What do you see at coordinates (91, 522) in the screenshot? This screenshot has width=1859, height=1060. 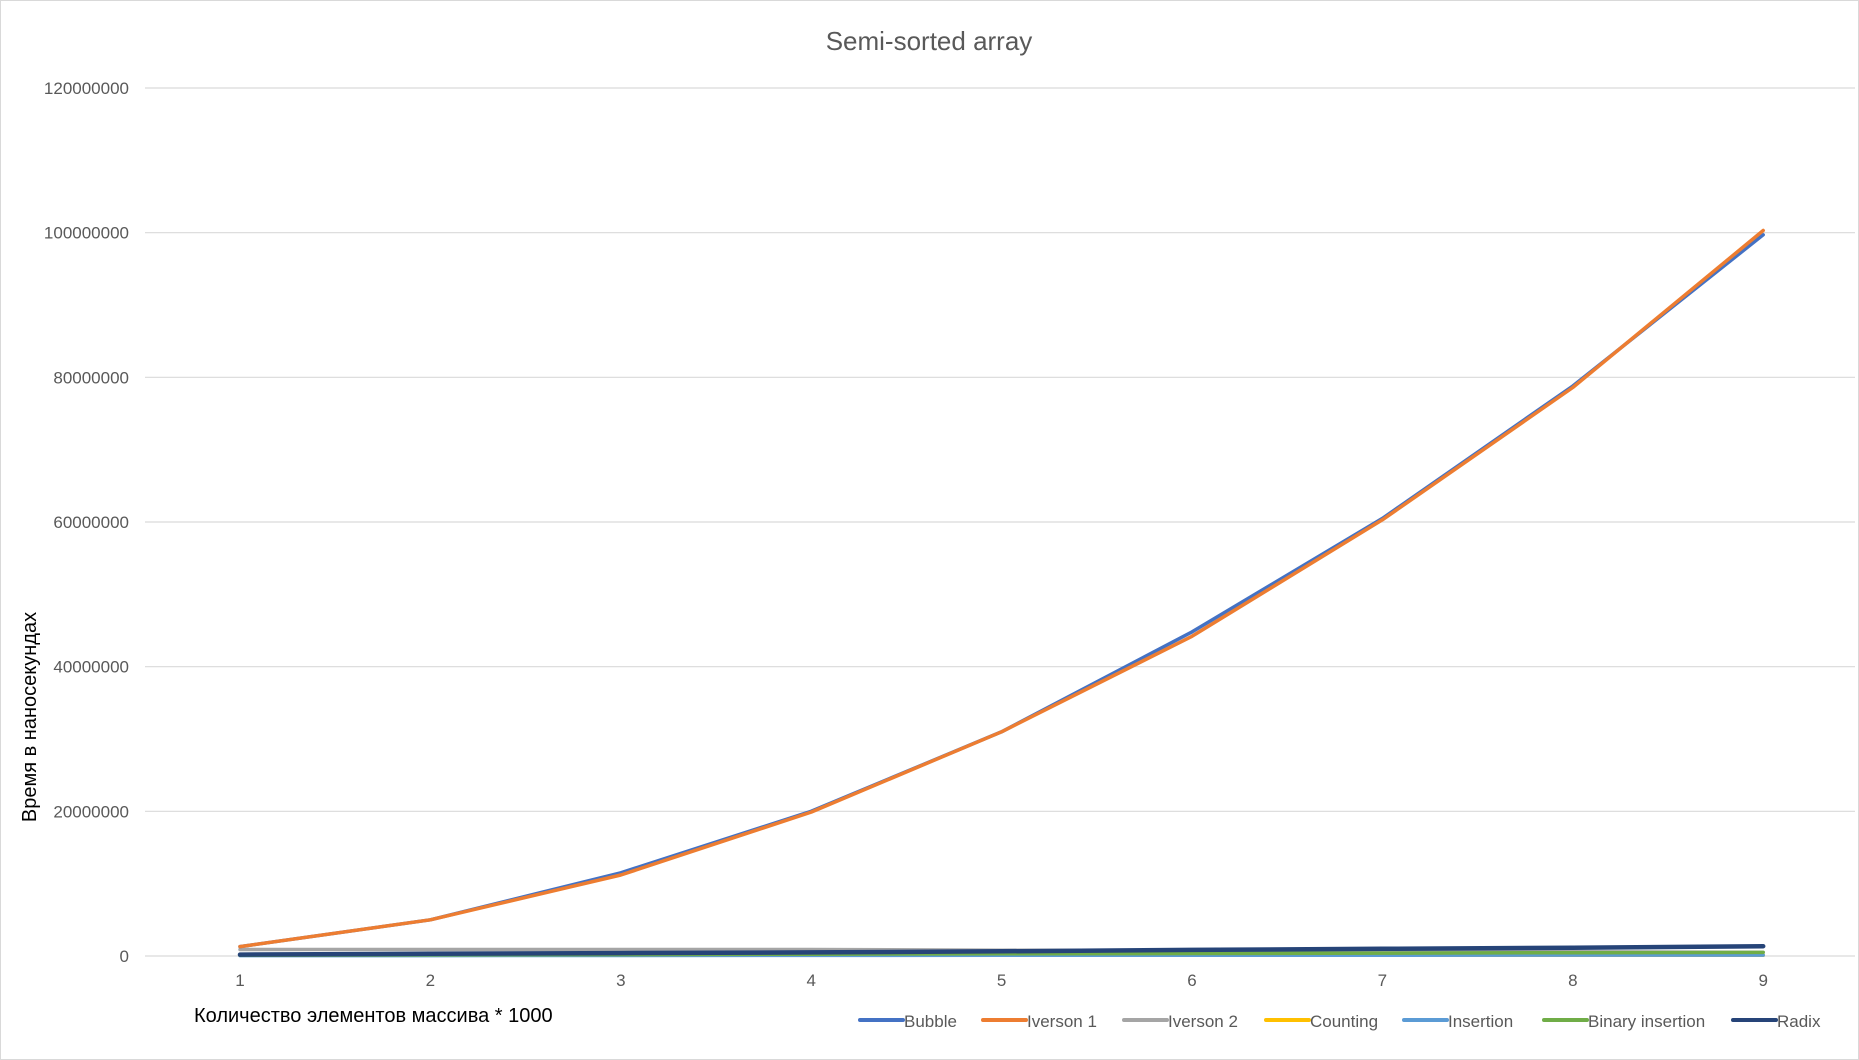 I see `y-tick-label: 60000000` at bounding box center [91, 522].